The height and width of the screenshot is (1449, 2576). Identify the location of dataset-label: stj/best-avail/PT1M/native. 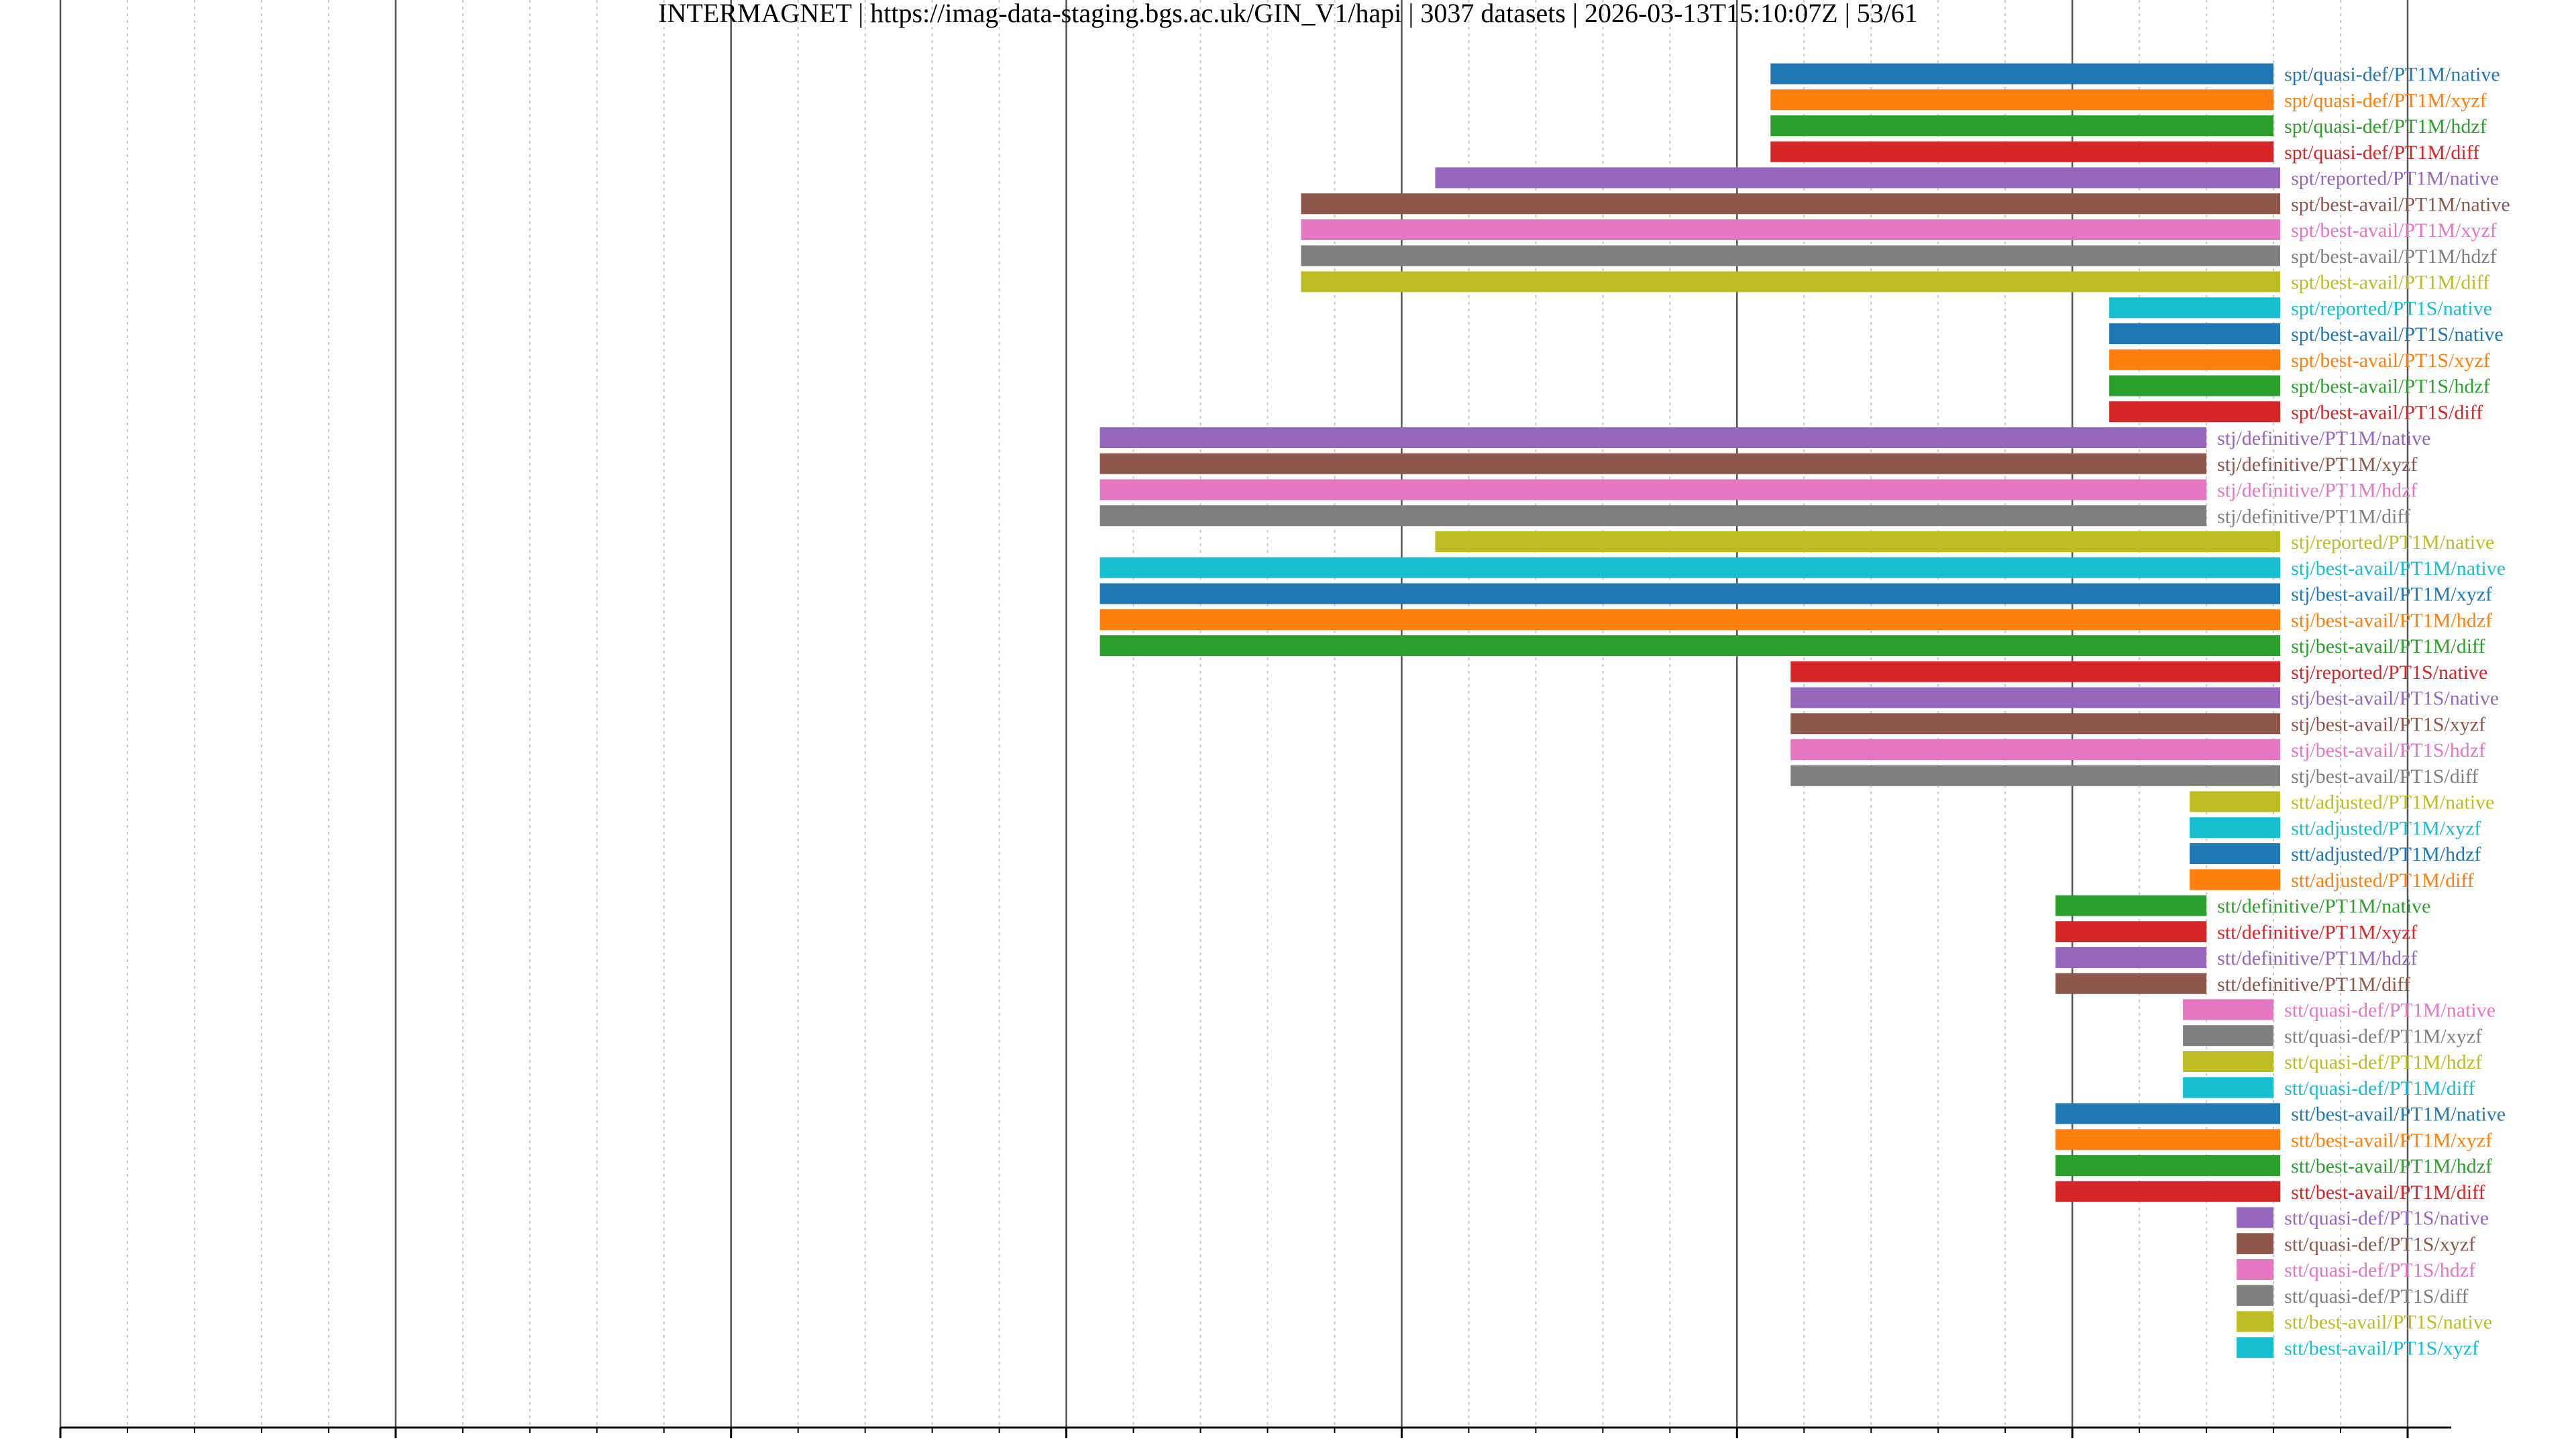
(2398, 568).